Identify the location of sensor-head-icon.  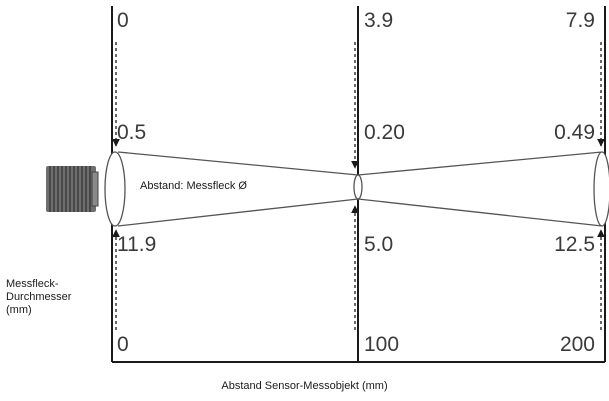
(72, 189).